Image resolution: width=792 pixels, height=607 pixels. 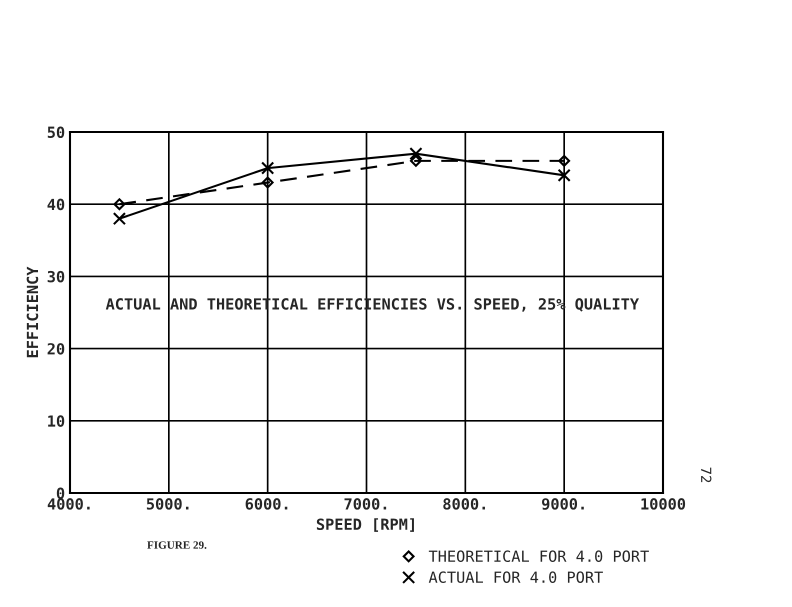 What do you see at coordinates (56, 421) in the screenshot?
I see `y-tick-label: 10` at bounding box center [56, 421].